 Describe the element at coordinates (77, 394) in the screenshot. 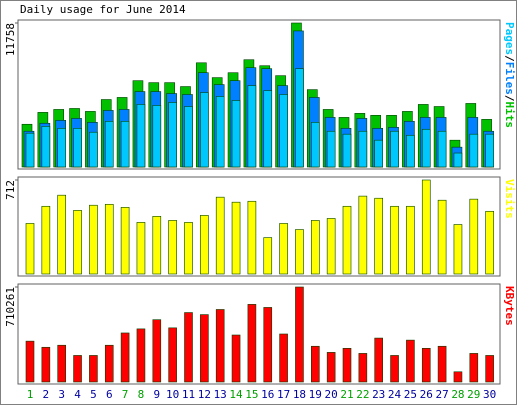

I see `x-tick-label: 4` at that location.